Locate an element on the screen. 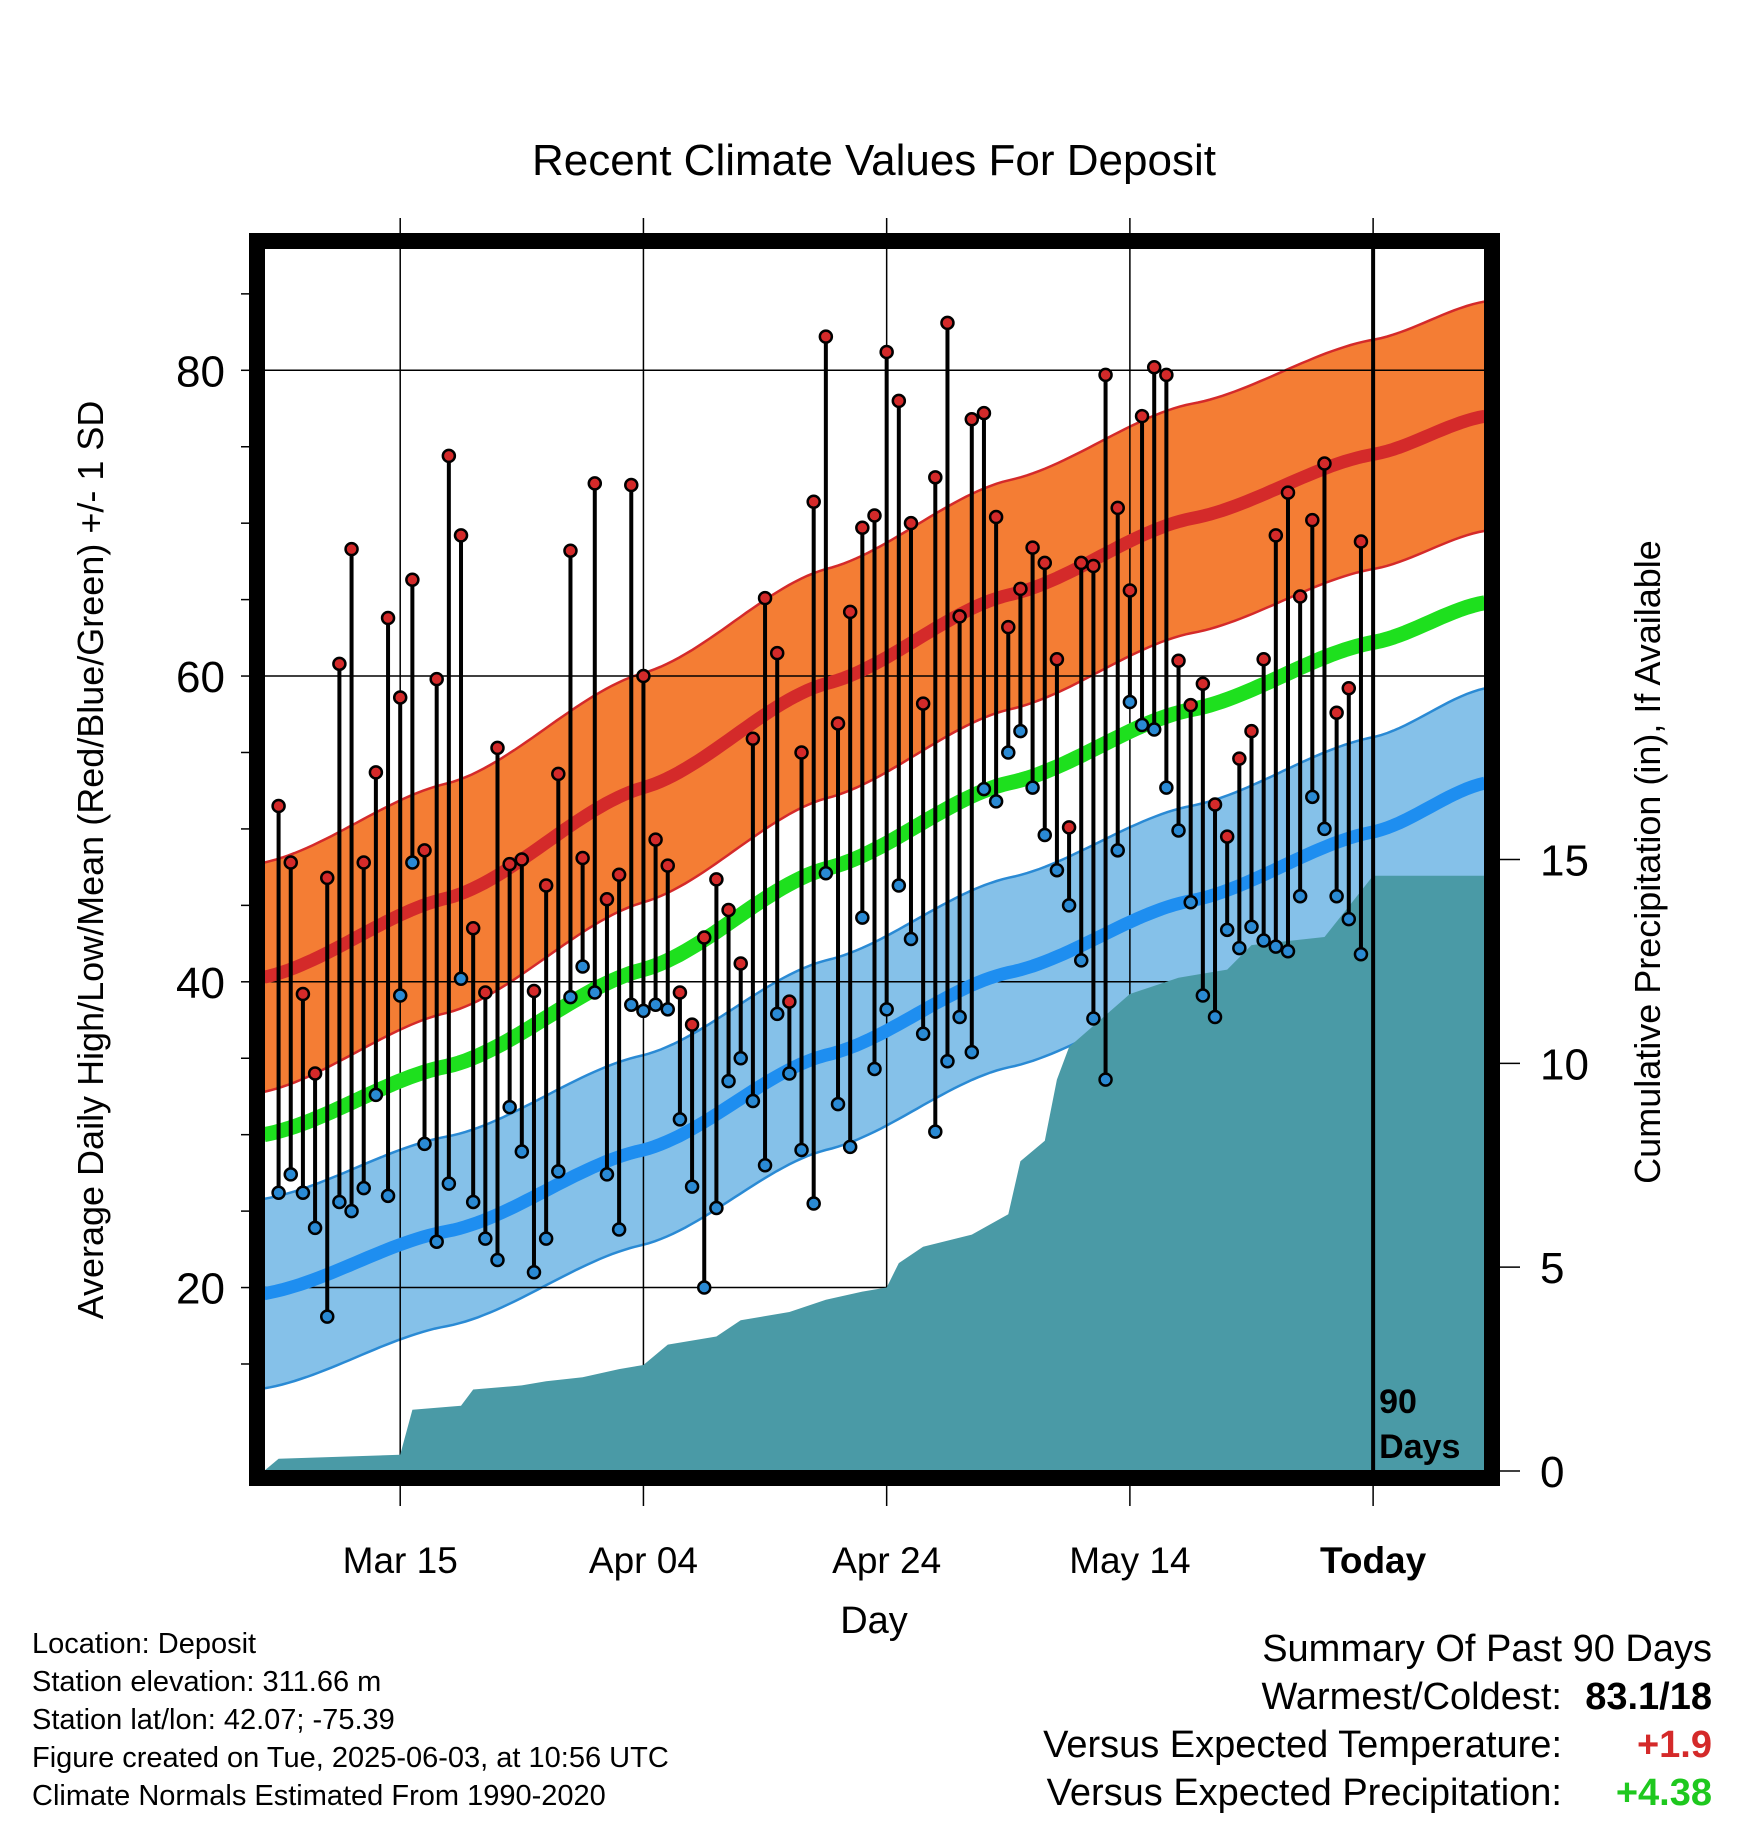  y-tick-label: 40 is located at coordinates (200, 983).